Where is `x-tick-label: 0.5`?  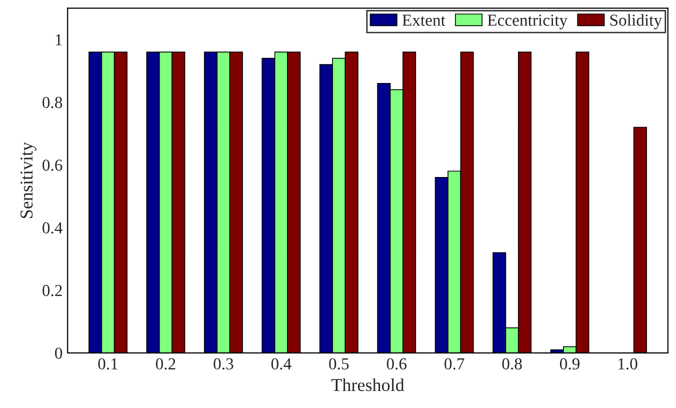
x-tick-label: 0.5 is located at coordinates (339, 364).